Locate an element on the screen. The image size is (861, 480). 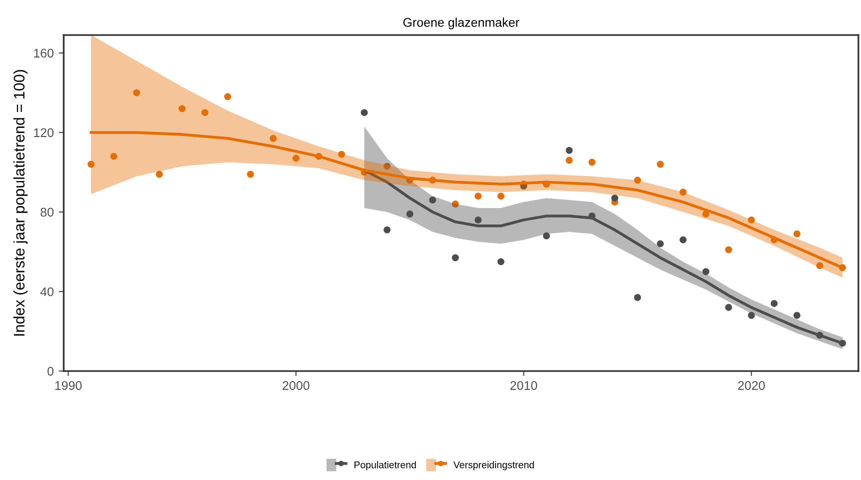
x-tick-label: 2010 is located at coordinates (524, 385).